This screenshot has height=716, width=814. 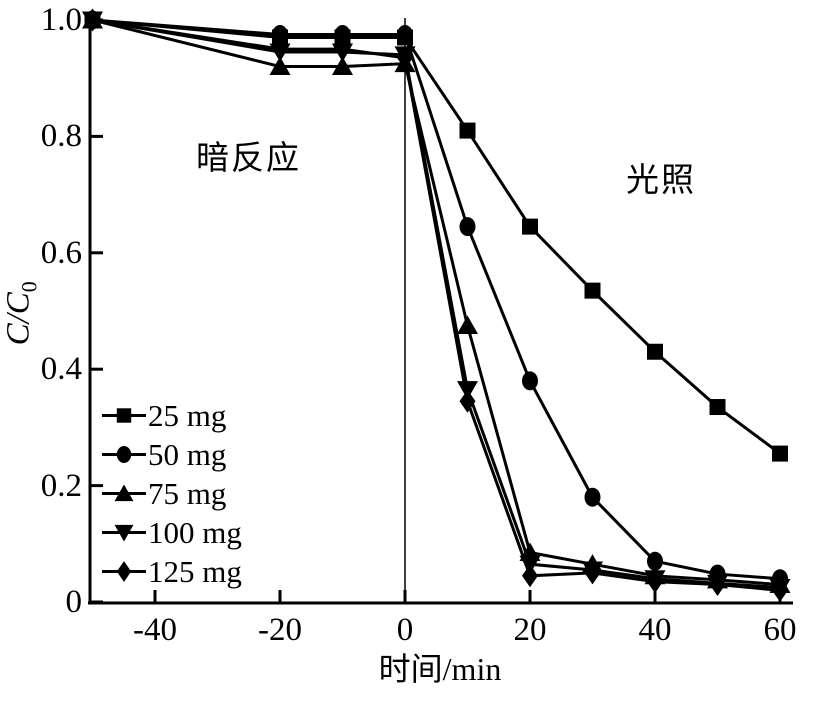 What do you see at coordinates (440, 669) in the screenshot?
I see `x-axis-title: 时间/min` at bounding box center [440, 669].